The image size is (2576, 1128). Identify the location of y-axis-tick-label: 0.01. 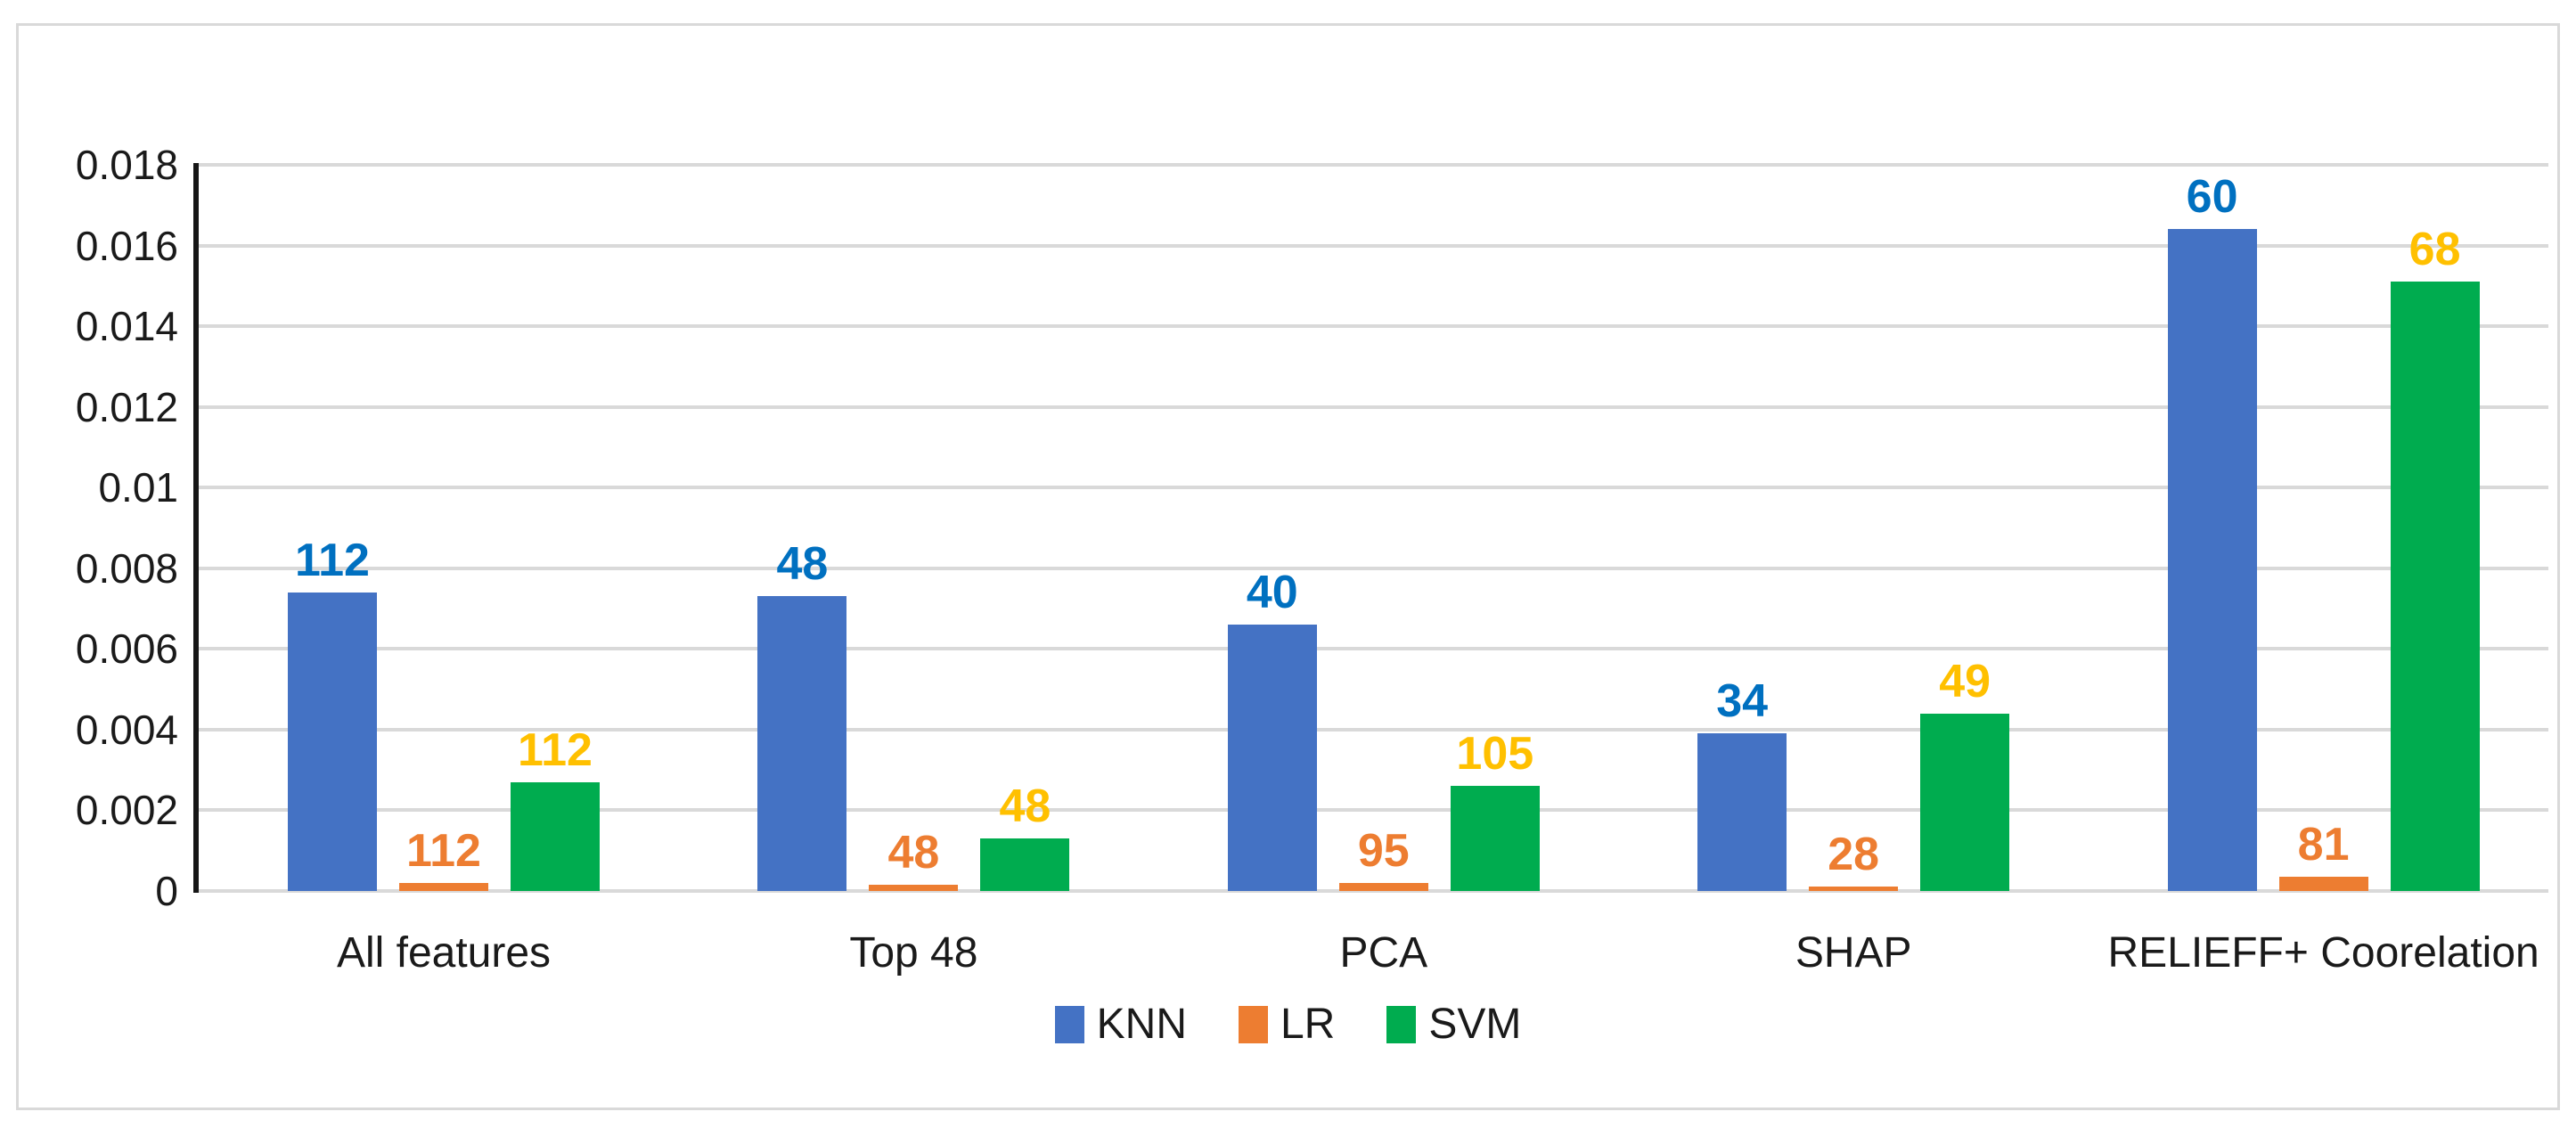
(138, 488).